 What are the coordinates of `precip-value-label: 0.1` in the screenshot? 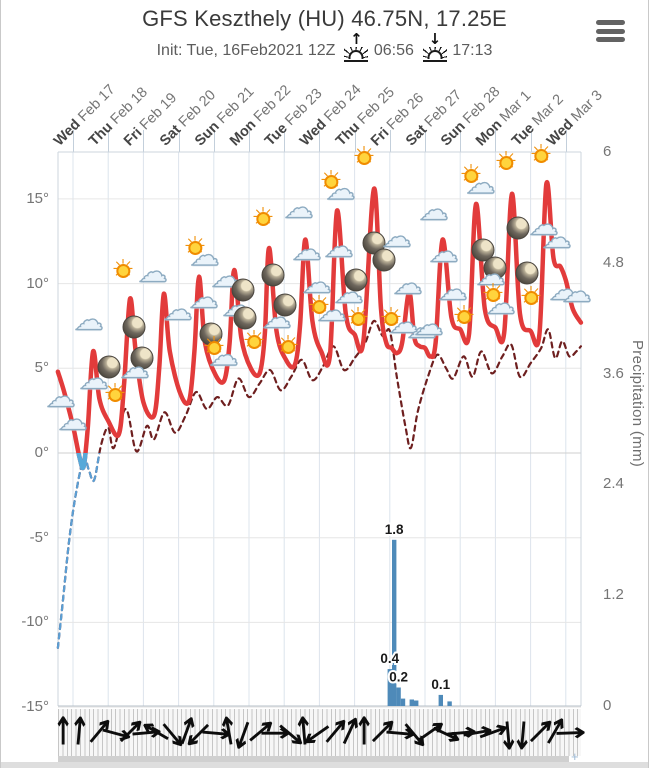 It's located at (440, 684).